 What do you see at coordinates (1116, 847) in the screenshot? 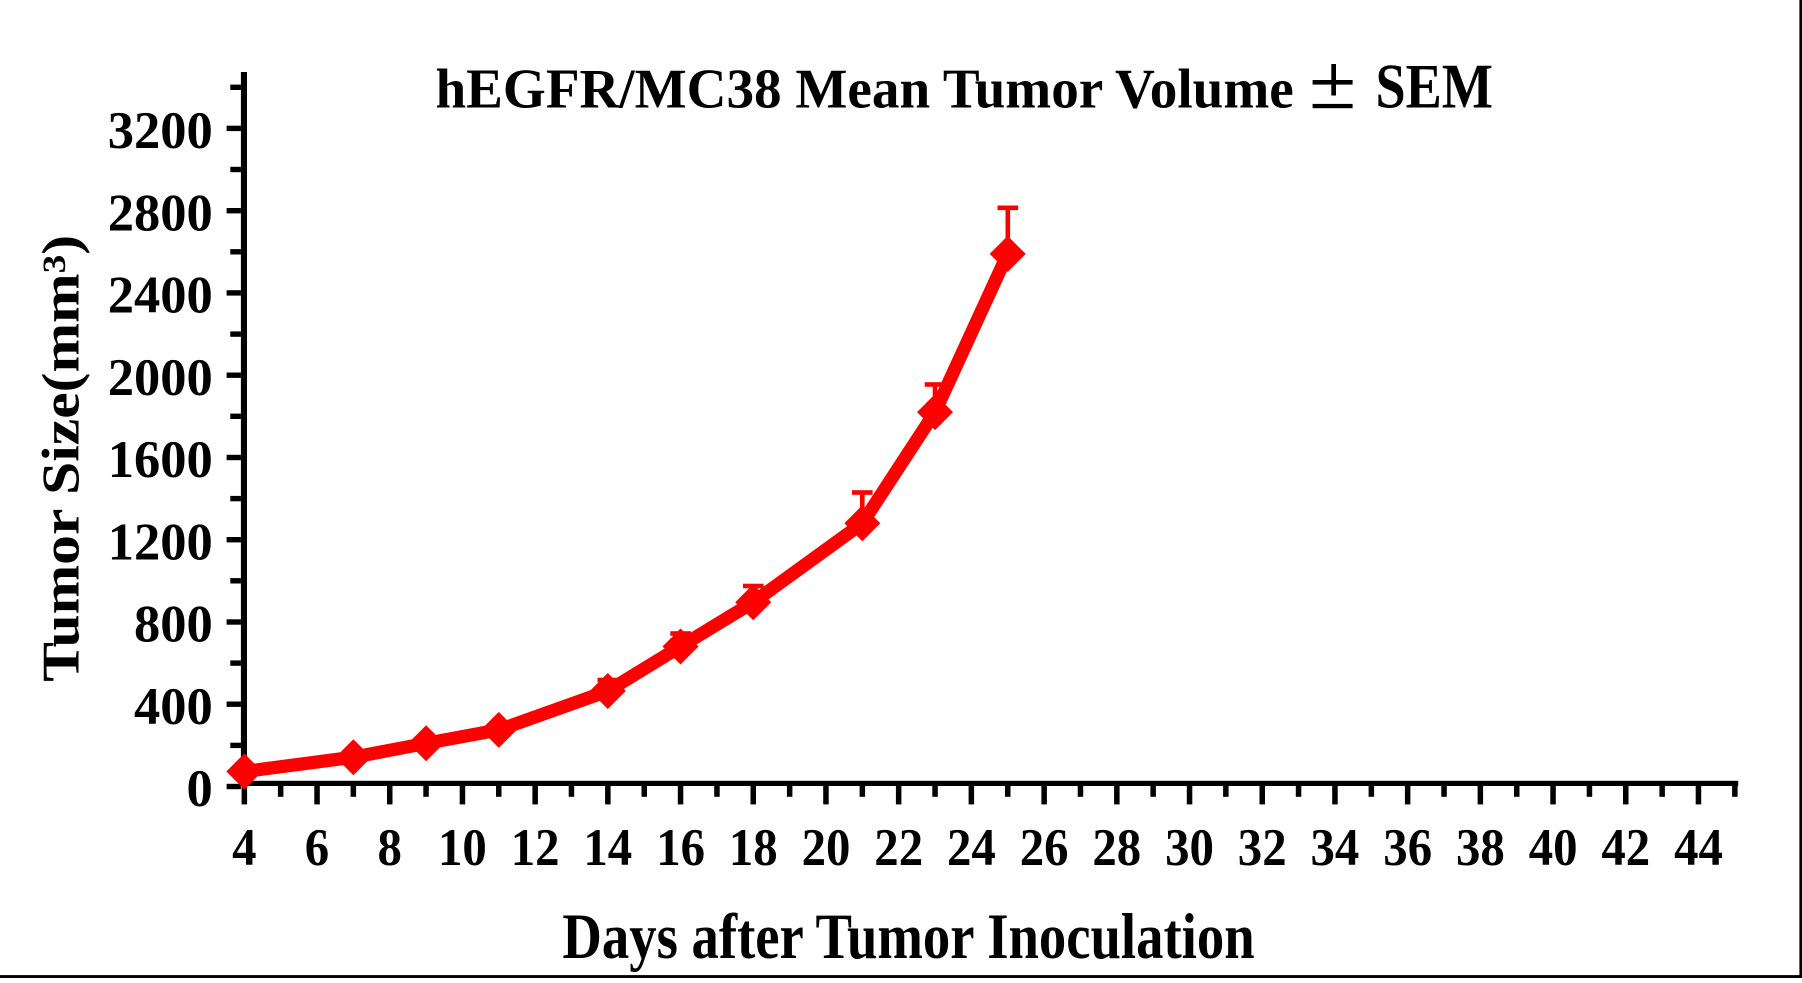
I see `svg-text: 28` at bounding box center [1116, 847].